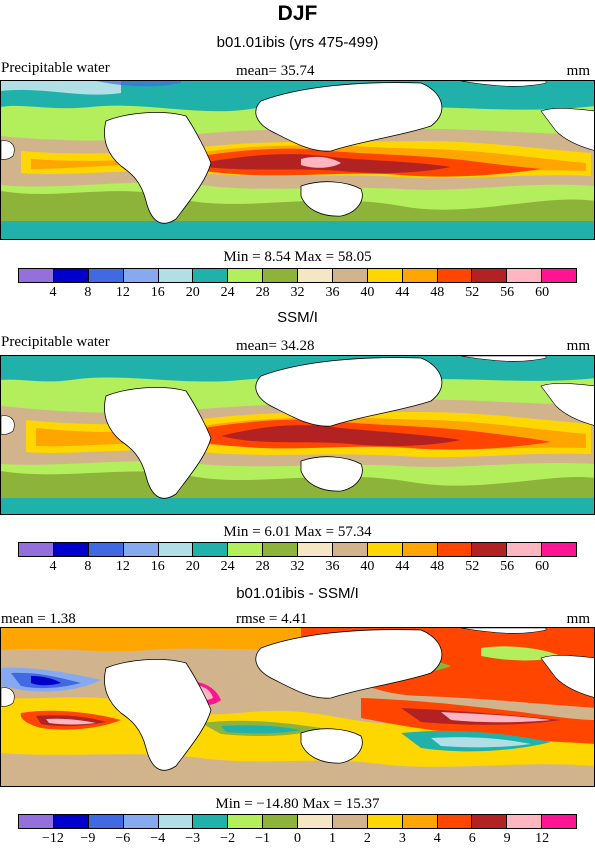  I want to click on panel2-mean-label: mean= 34.28, so click(275, 346).